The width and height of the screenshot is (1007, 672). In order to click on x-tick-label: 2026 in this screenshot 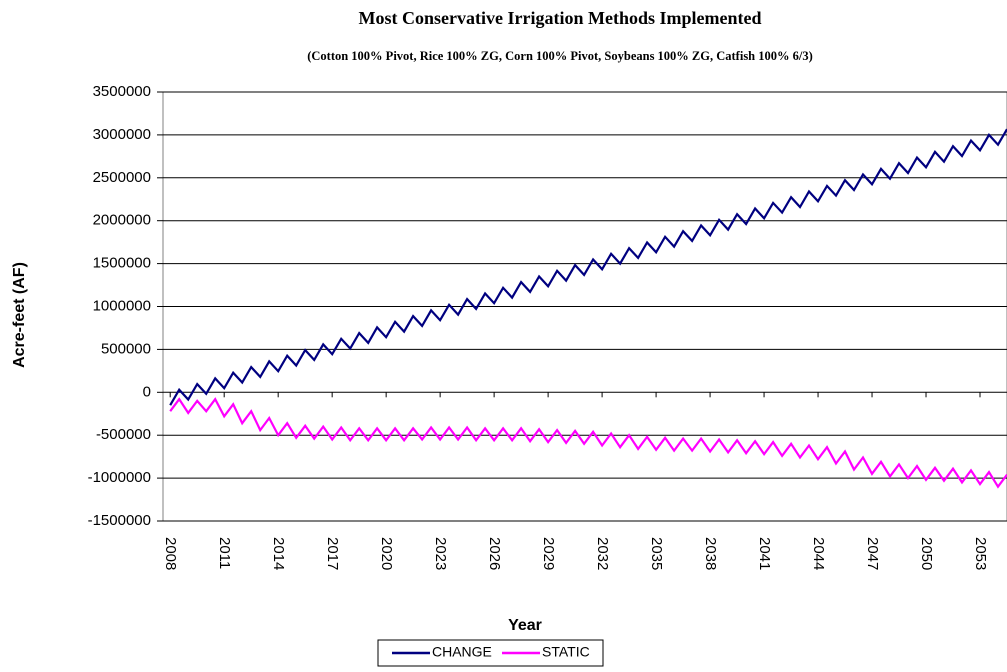, I will do `click(494, 553)`.